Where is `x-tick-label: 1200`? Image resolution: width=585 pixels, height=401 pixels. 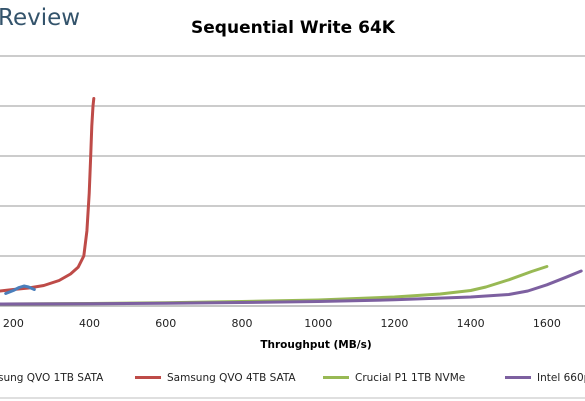 x-tick-label: 1200 is located at coordinates (394, 323).